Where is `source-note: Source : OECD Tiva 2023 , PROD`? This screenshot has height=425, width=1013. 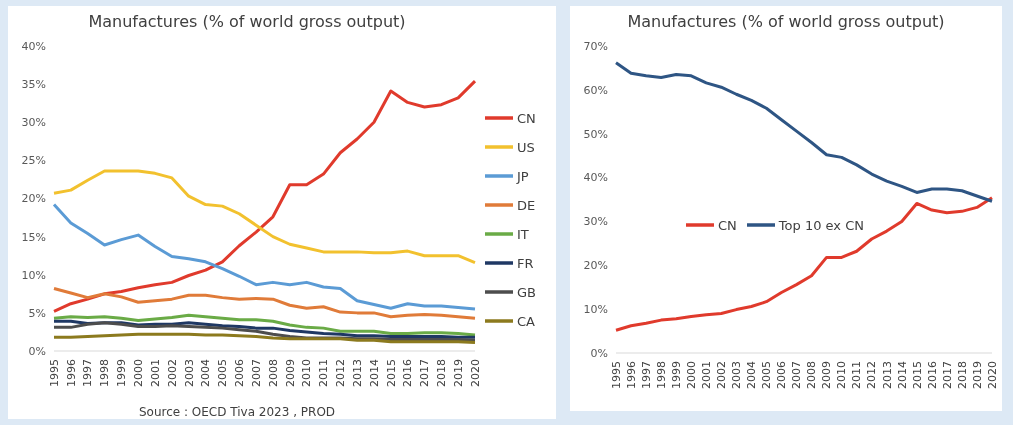 source-note: Source : OECD Tiva 2023 , PROD is located at coordinates (237, 412).